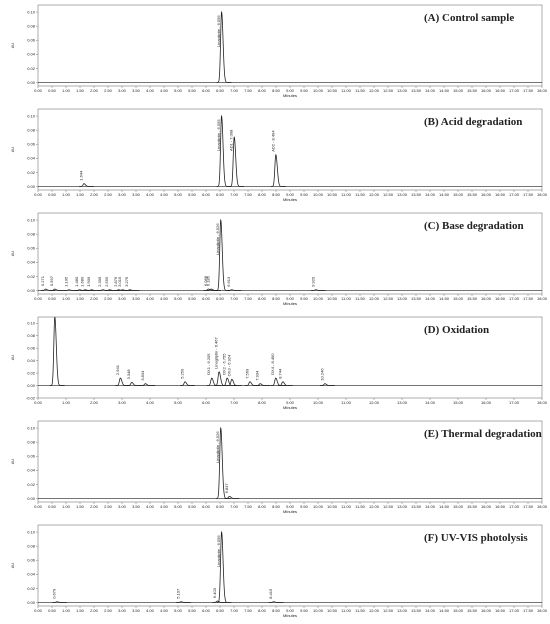  I want to click on x-tick-label: 17.50, so click(528, 90).